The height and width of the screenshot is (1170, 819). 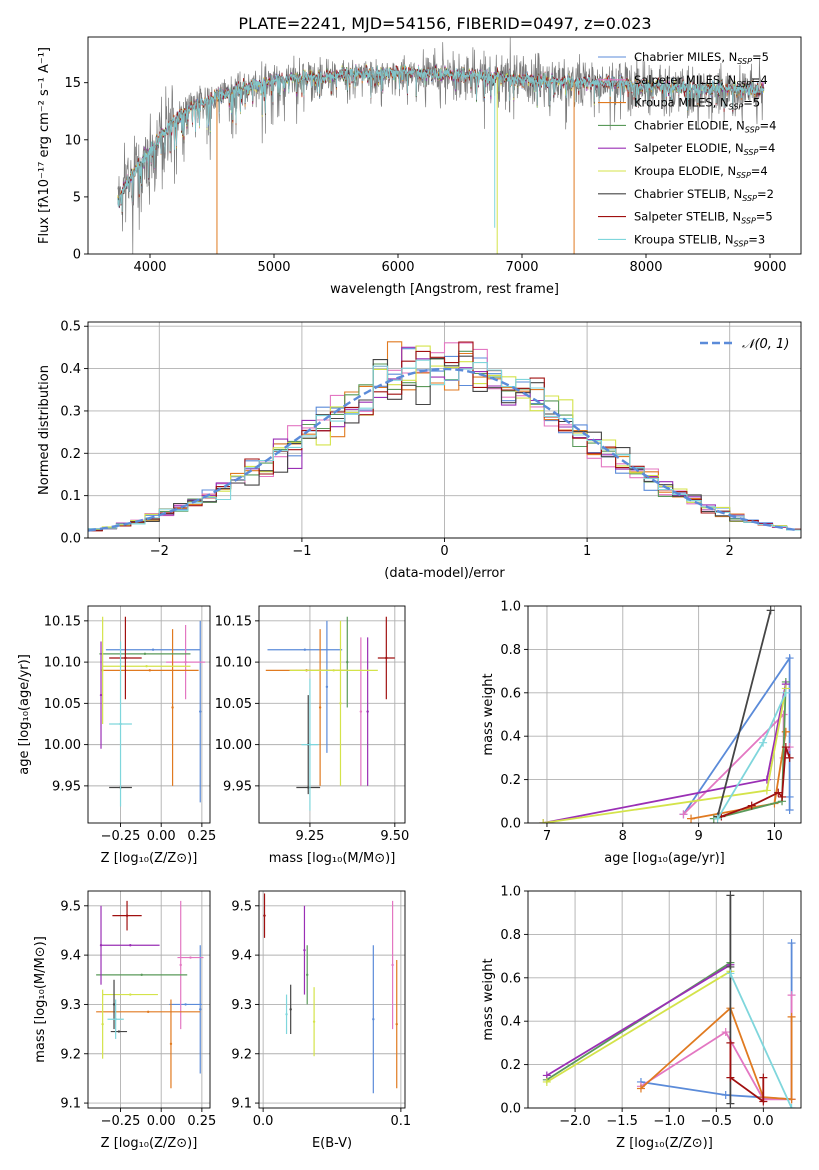 I want to click on y-tick-label: 10.15, so click(x=233, y=621).